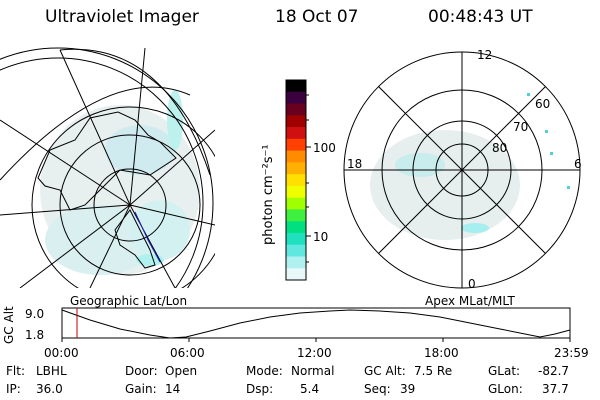 The height and width of the screenshot is (400, 600). I want to click on right-map-caption: Apex MLat/MLT, so click(470, 301).